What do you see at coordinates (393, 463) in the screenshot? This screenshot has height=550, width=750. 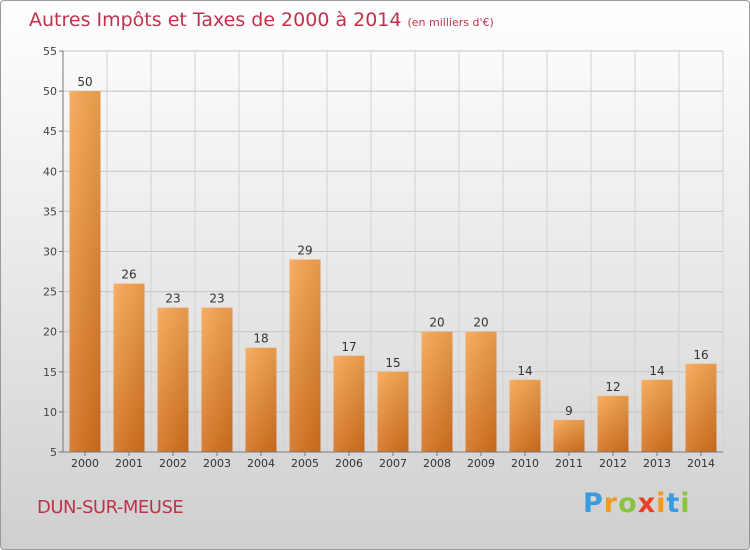 I see `x-tick-label: 2007` at bounding box center [393, 463].